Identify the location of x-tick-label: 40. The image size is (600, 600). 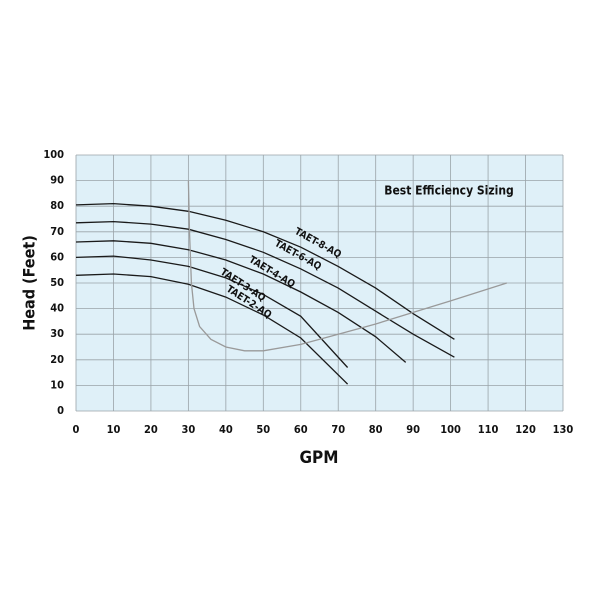
(226, 429).